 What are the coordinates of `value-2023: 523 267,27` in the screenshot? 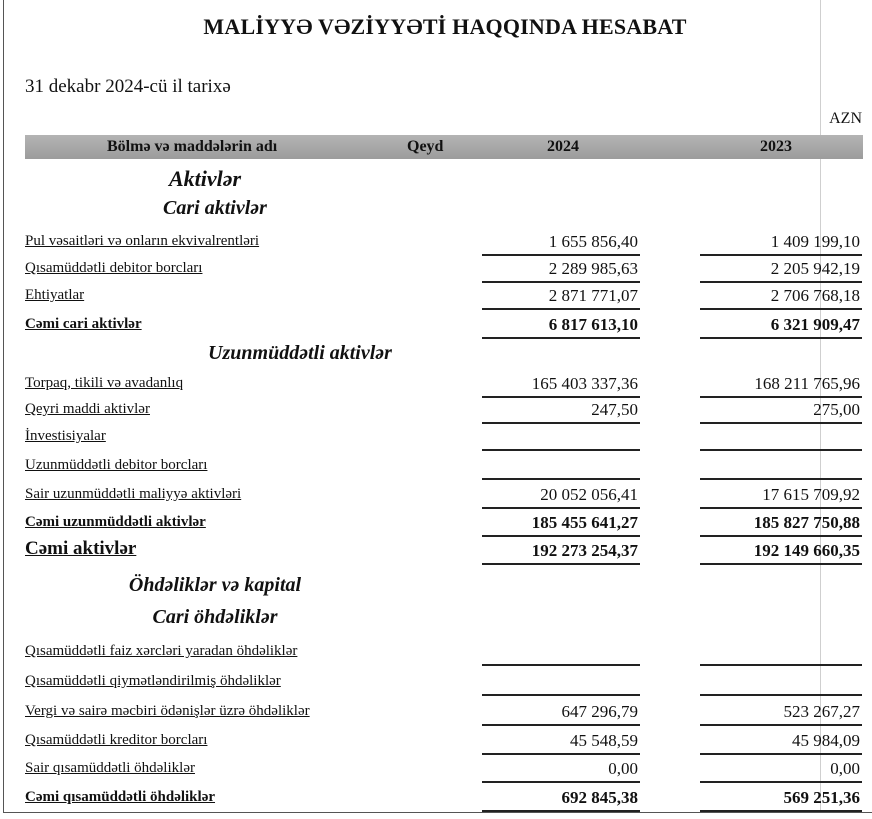 It's located at (781, 714).